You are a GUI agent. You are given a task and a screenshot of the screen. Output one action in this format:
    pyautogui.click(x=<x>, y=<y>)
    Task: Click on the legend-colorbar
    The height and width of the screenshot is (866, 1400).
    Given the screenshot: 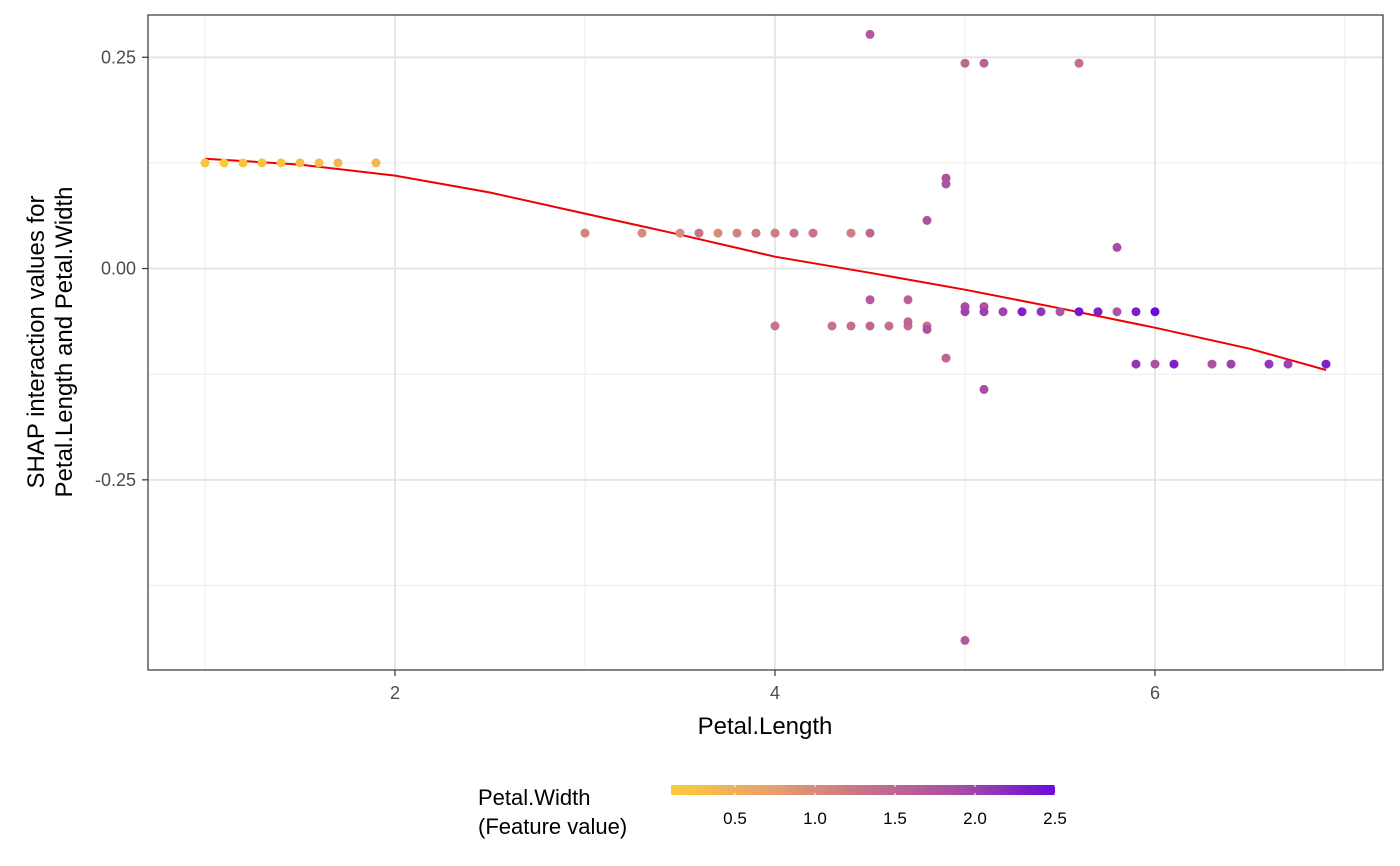 What is the action you would take?
    pyautogui.click(x=863, y=790)
    